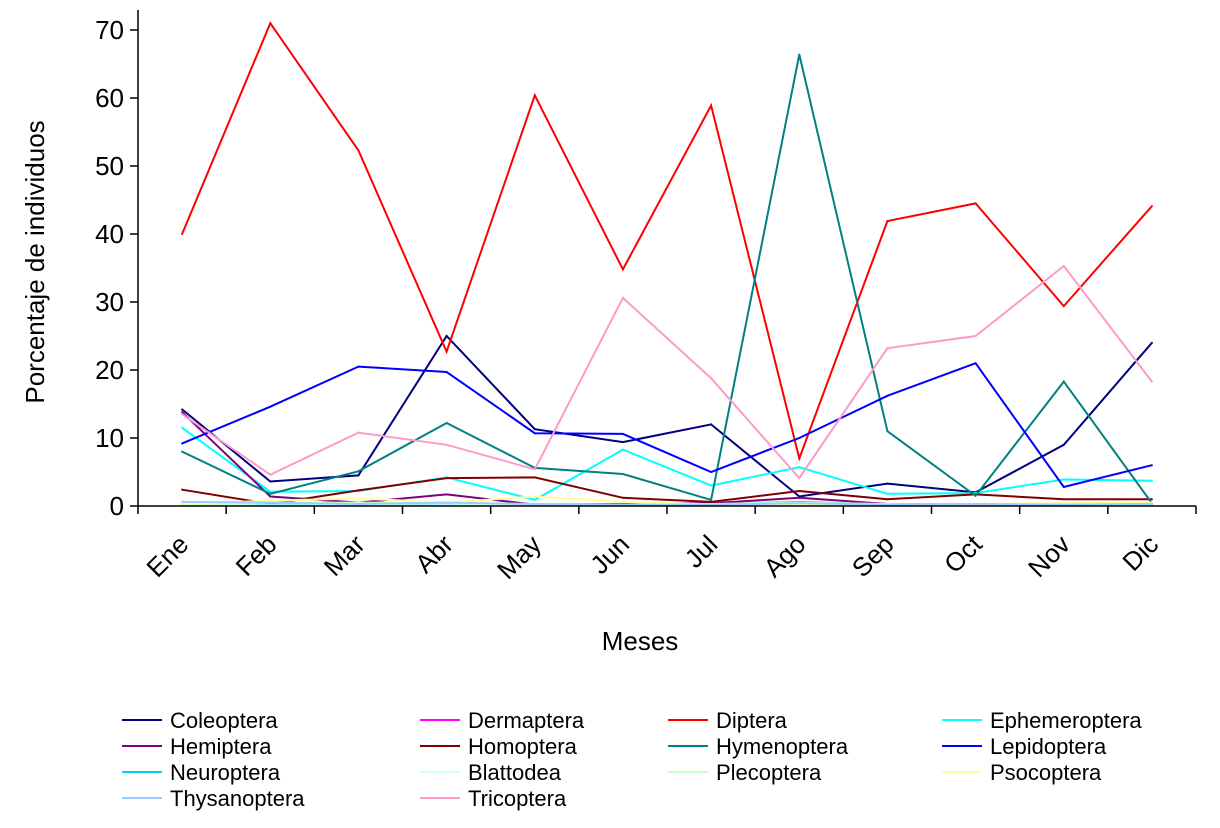 This screenshot has height=828, width=1220. I want to click on legend-label: Blattodea, so click(515, 772).